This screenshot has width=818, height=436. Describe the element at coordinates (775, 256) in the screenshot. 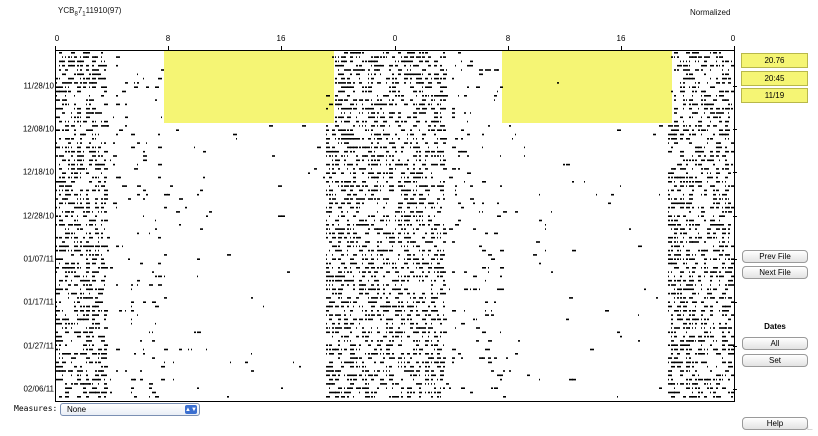

I see `prev-file-button: Prev File` at that location.